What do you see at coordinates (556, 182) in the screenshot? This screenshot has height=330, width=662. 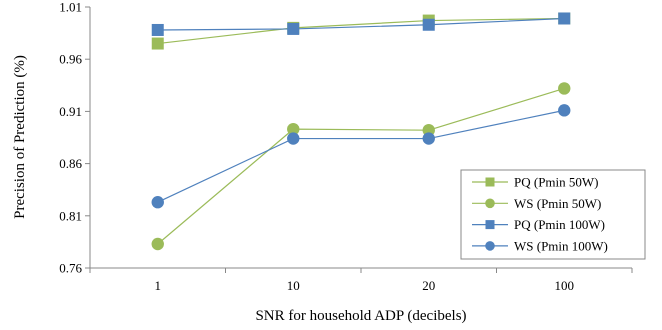 I see `legend-label: PQ (Pmin 50W)` at bounding box center [556, 182].